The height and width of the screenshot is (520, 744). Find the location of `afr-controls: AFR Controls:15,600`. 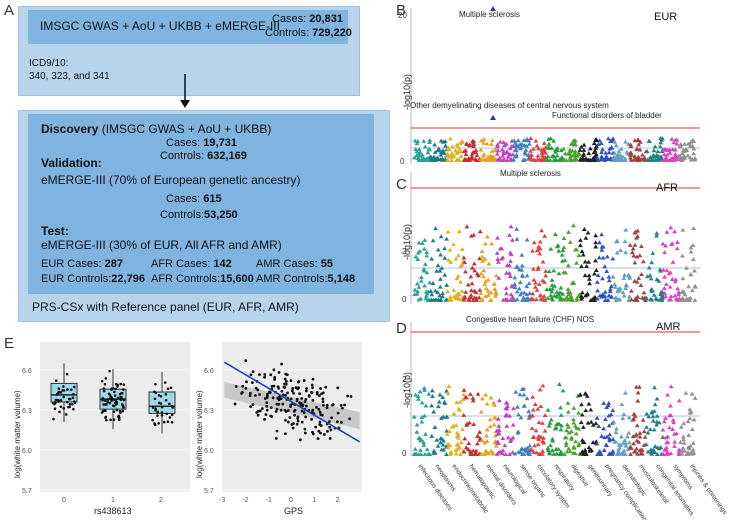

afr-controls: AFR Controls:15,600 is located at coordinates (202, 279).